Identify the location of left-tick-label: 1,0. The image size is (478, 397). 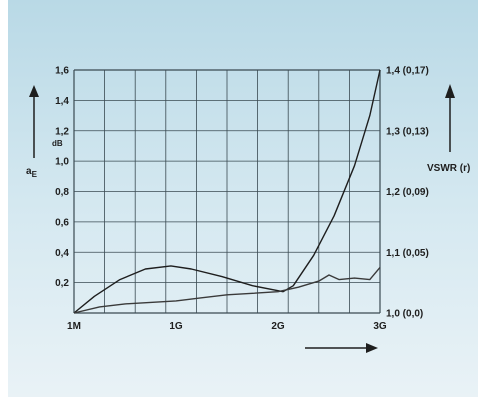
(62, 162).